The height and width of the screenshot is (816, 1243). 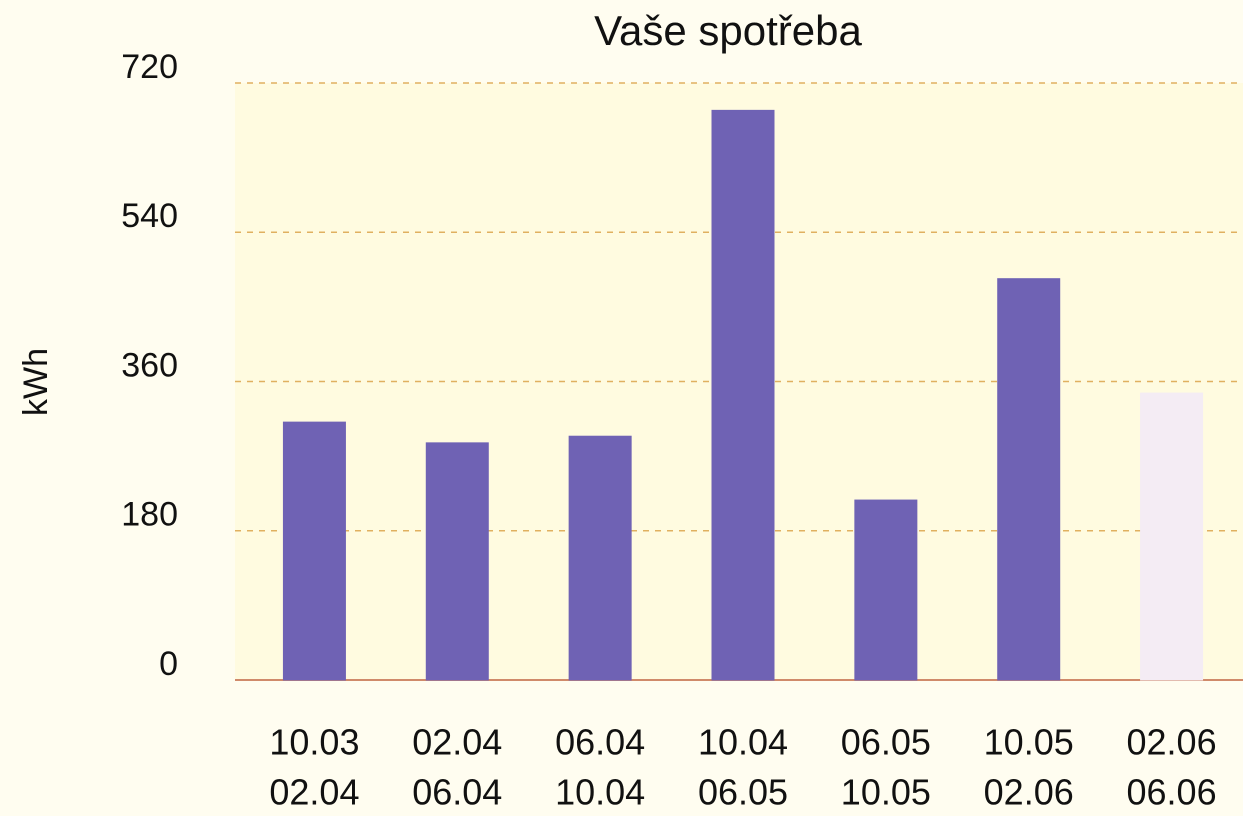 I want to click on y-tick-label: 360, so click(x=149, y=365).